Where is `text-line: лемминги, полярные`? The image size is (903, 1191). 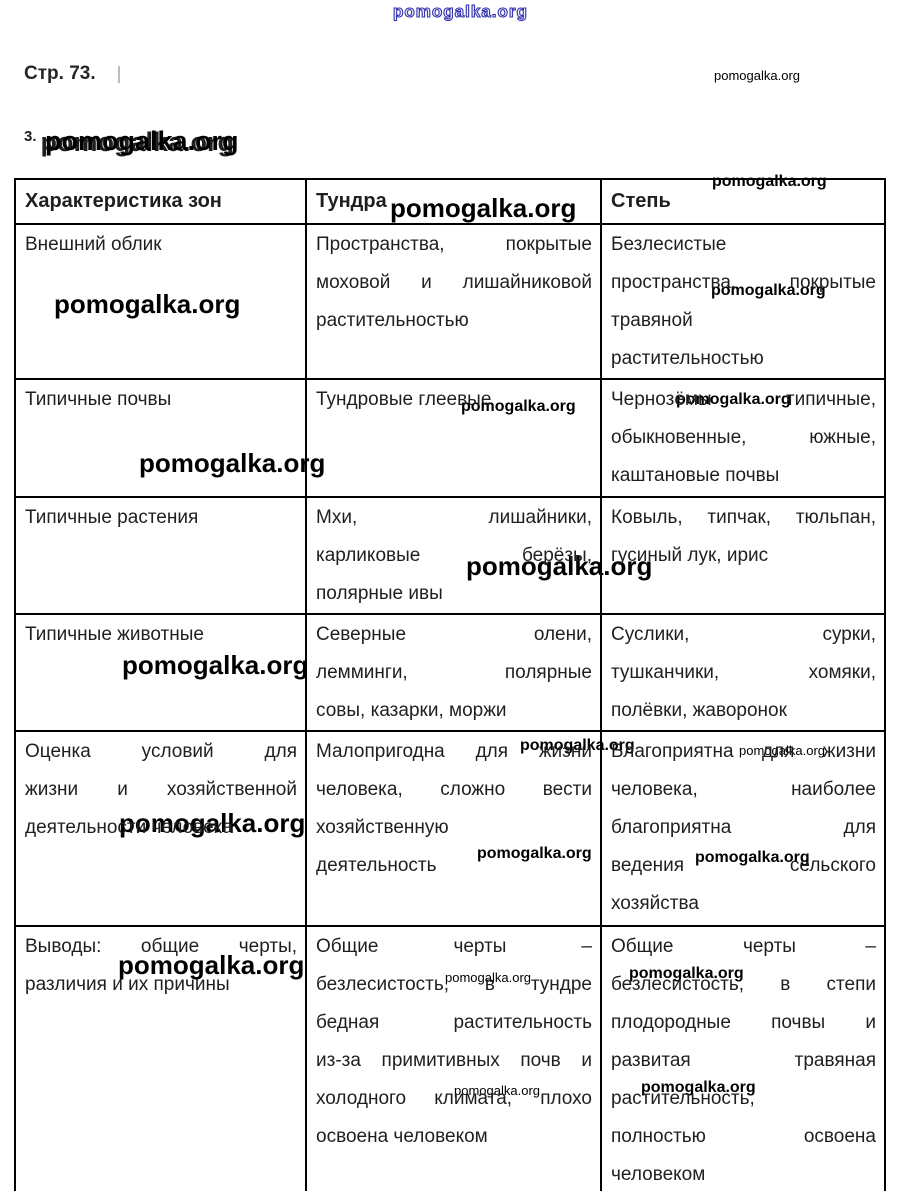 text-line: лемминги, полярные is located at coordinates (454, 672).